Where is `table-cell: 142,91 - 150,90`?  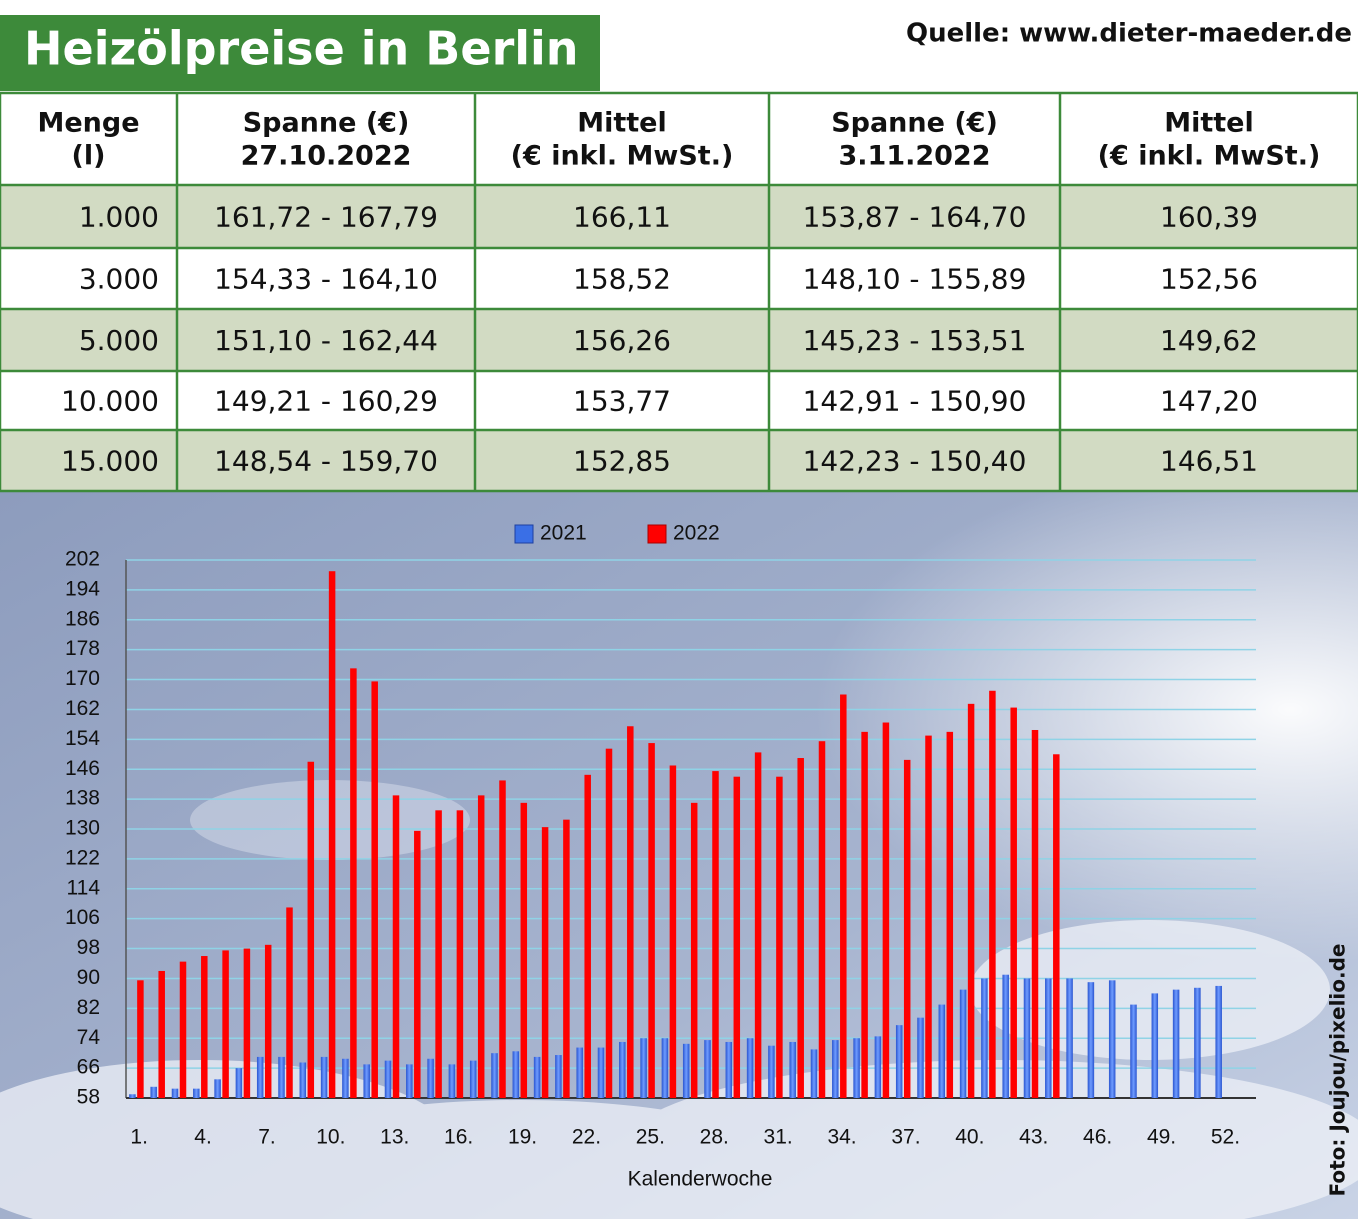 table-cell: 142,91 - 150,90 is located at coordinates (915, 401).